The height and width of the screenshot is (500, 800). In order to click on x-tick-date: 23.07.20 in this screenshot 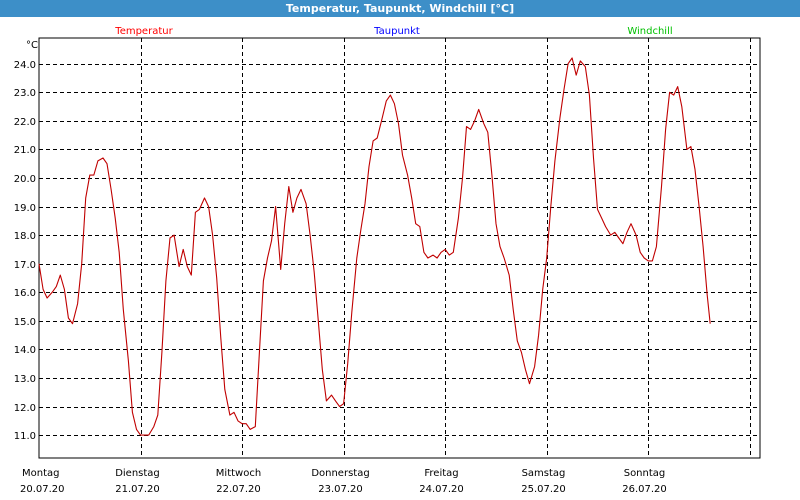, I will do `click(340, 489)`.